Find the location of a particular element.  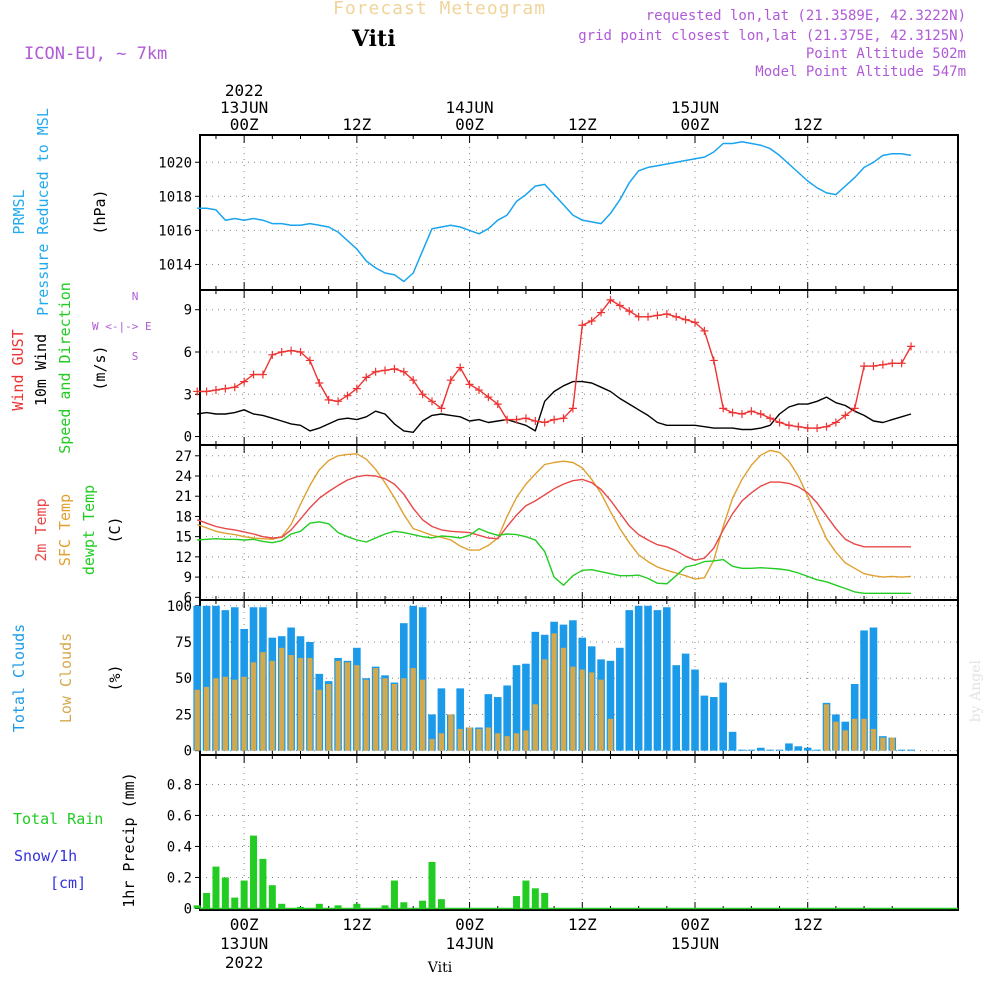

bottom-time-label: 12Z is located at coordinates (356, 924).